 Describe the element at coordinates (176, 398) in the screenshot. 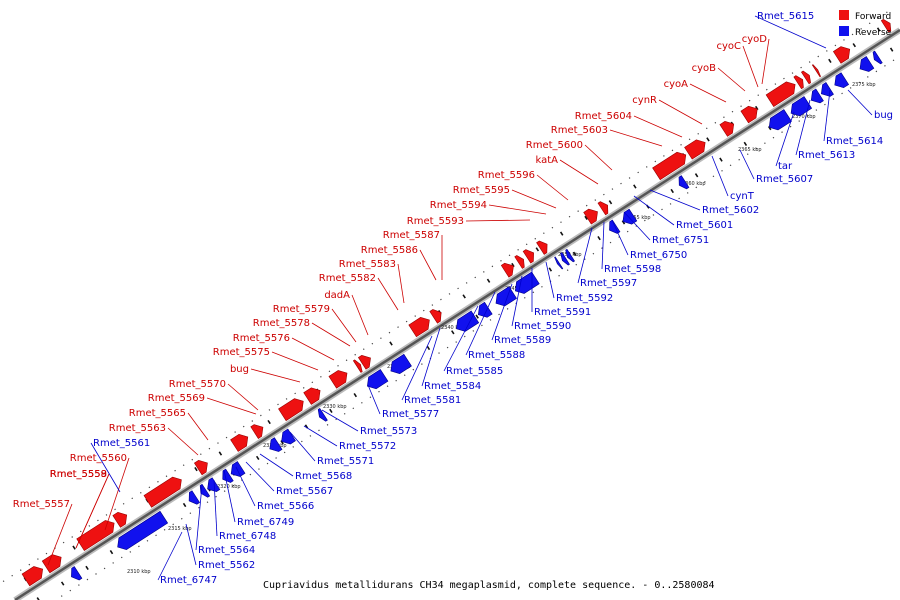

I see `gene-label: Rmet_5569` at that location.